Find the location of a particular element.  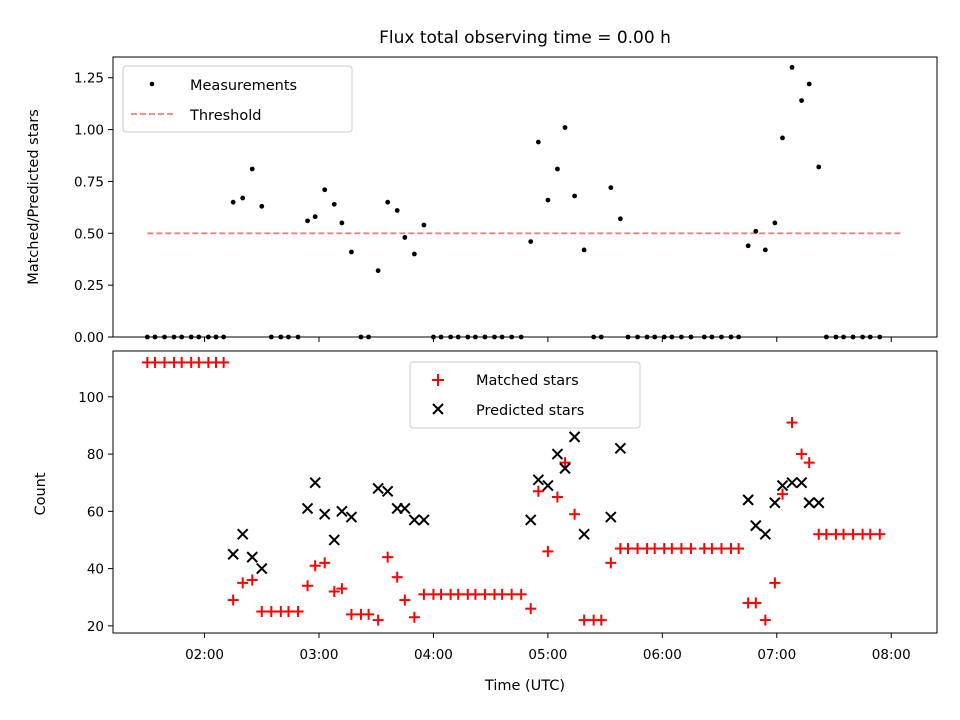

bottom-x-tick-label: 03:00 is located at coordinates (319, 655).